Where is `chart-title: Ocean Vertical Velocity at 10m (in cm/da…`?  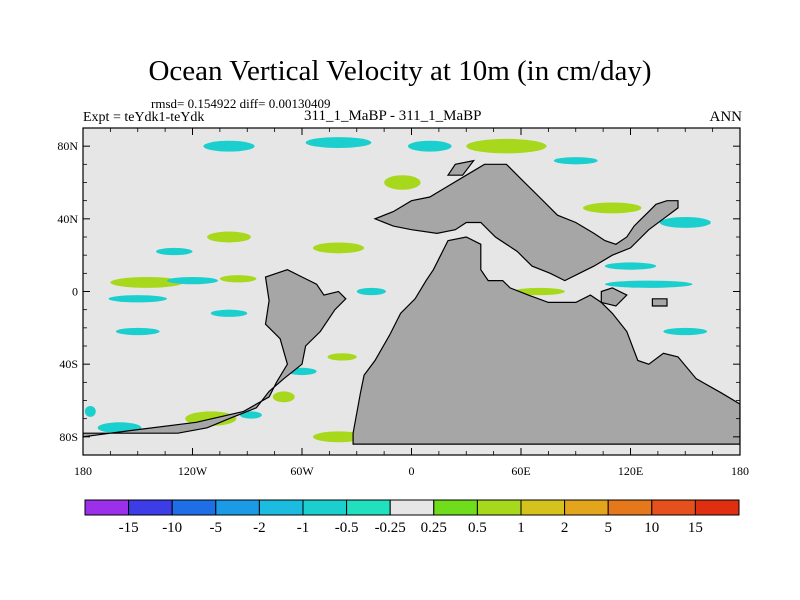
chart-title: Ocean Vertical Velocity at 10m (in cm/da… is located at coordinates (400, 71).